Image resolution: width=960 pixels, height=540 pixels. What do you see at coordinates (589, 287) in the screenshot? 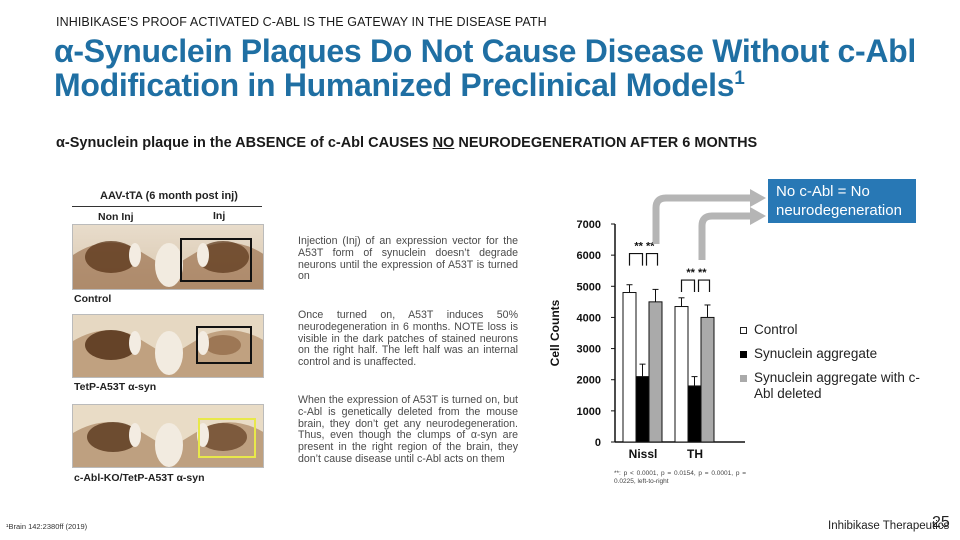
I see `y-tick-label: 5000` at bounding box center [589, 287].